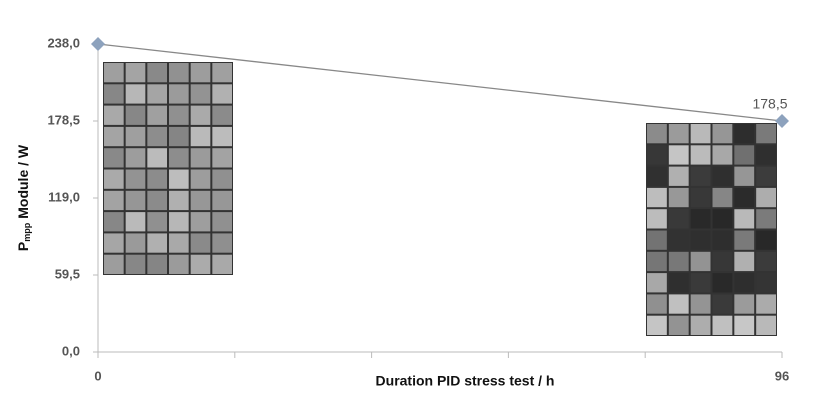  What do you see at coordinates (71, 350) in the screenshot?
I see `y-tick-label: 0,0` at bounding box center [71, 350].